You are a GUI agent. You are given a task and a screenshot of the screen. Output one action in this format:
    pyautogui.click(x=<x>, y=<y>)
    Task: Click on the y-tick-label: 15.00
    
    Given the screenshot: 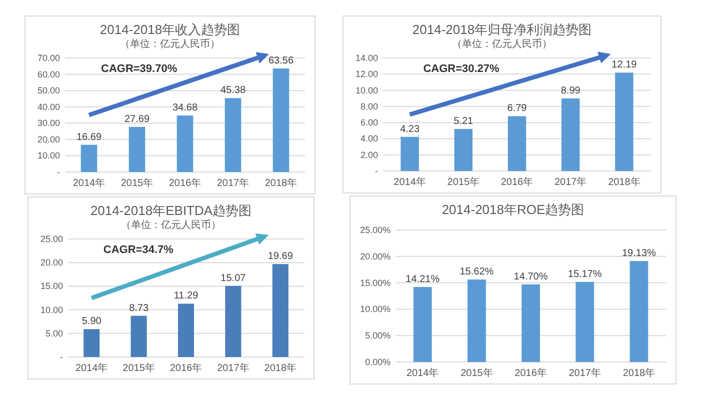 What is the action you would take?
    pyautogui.click(x=51, y=286)
    